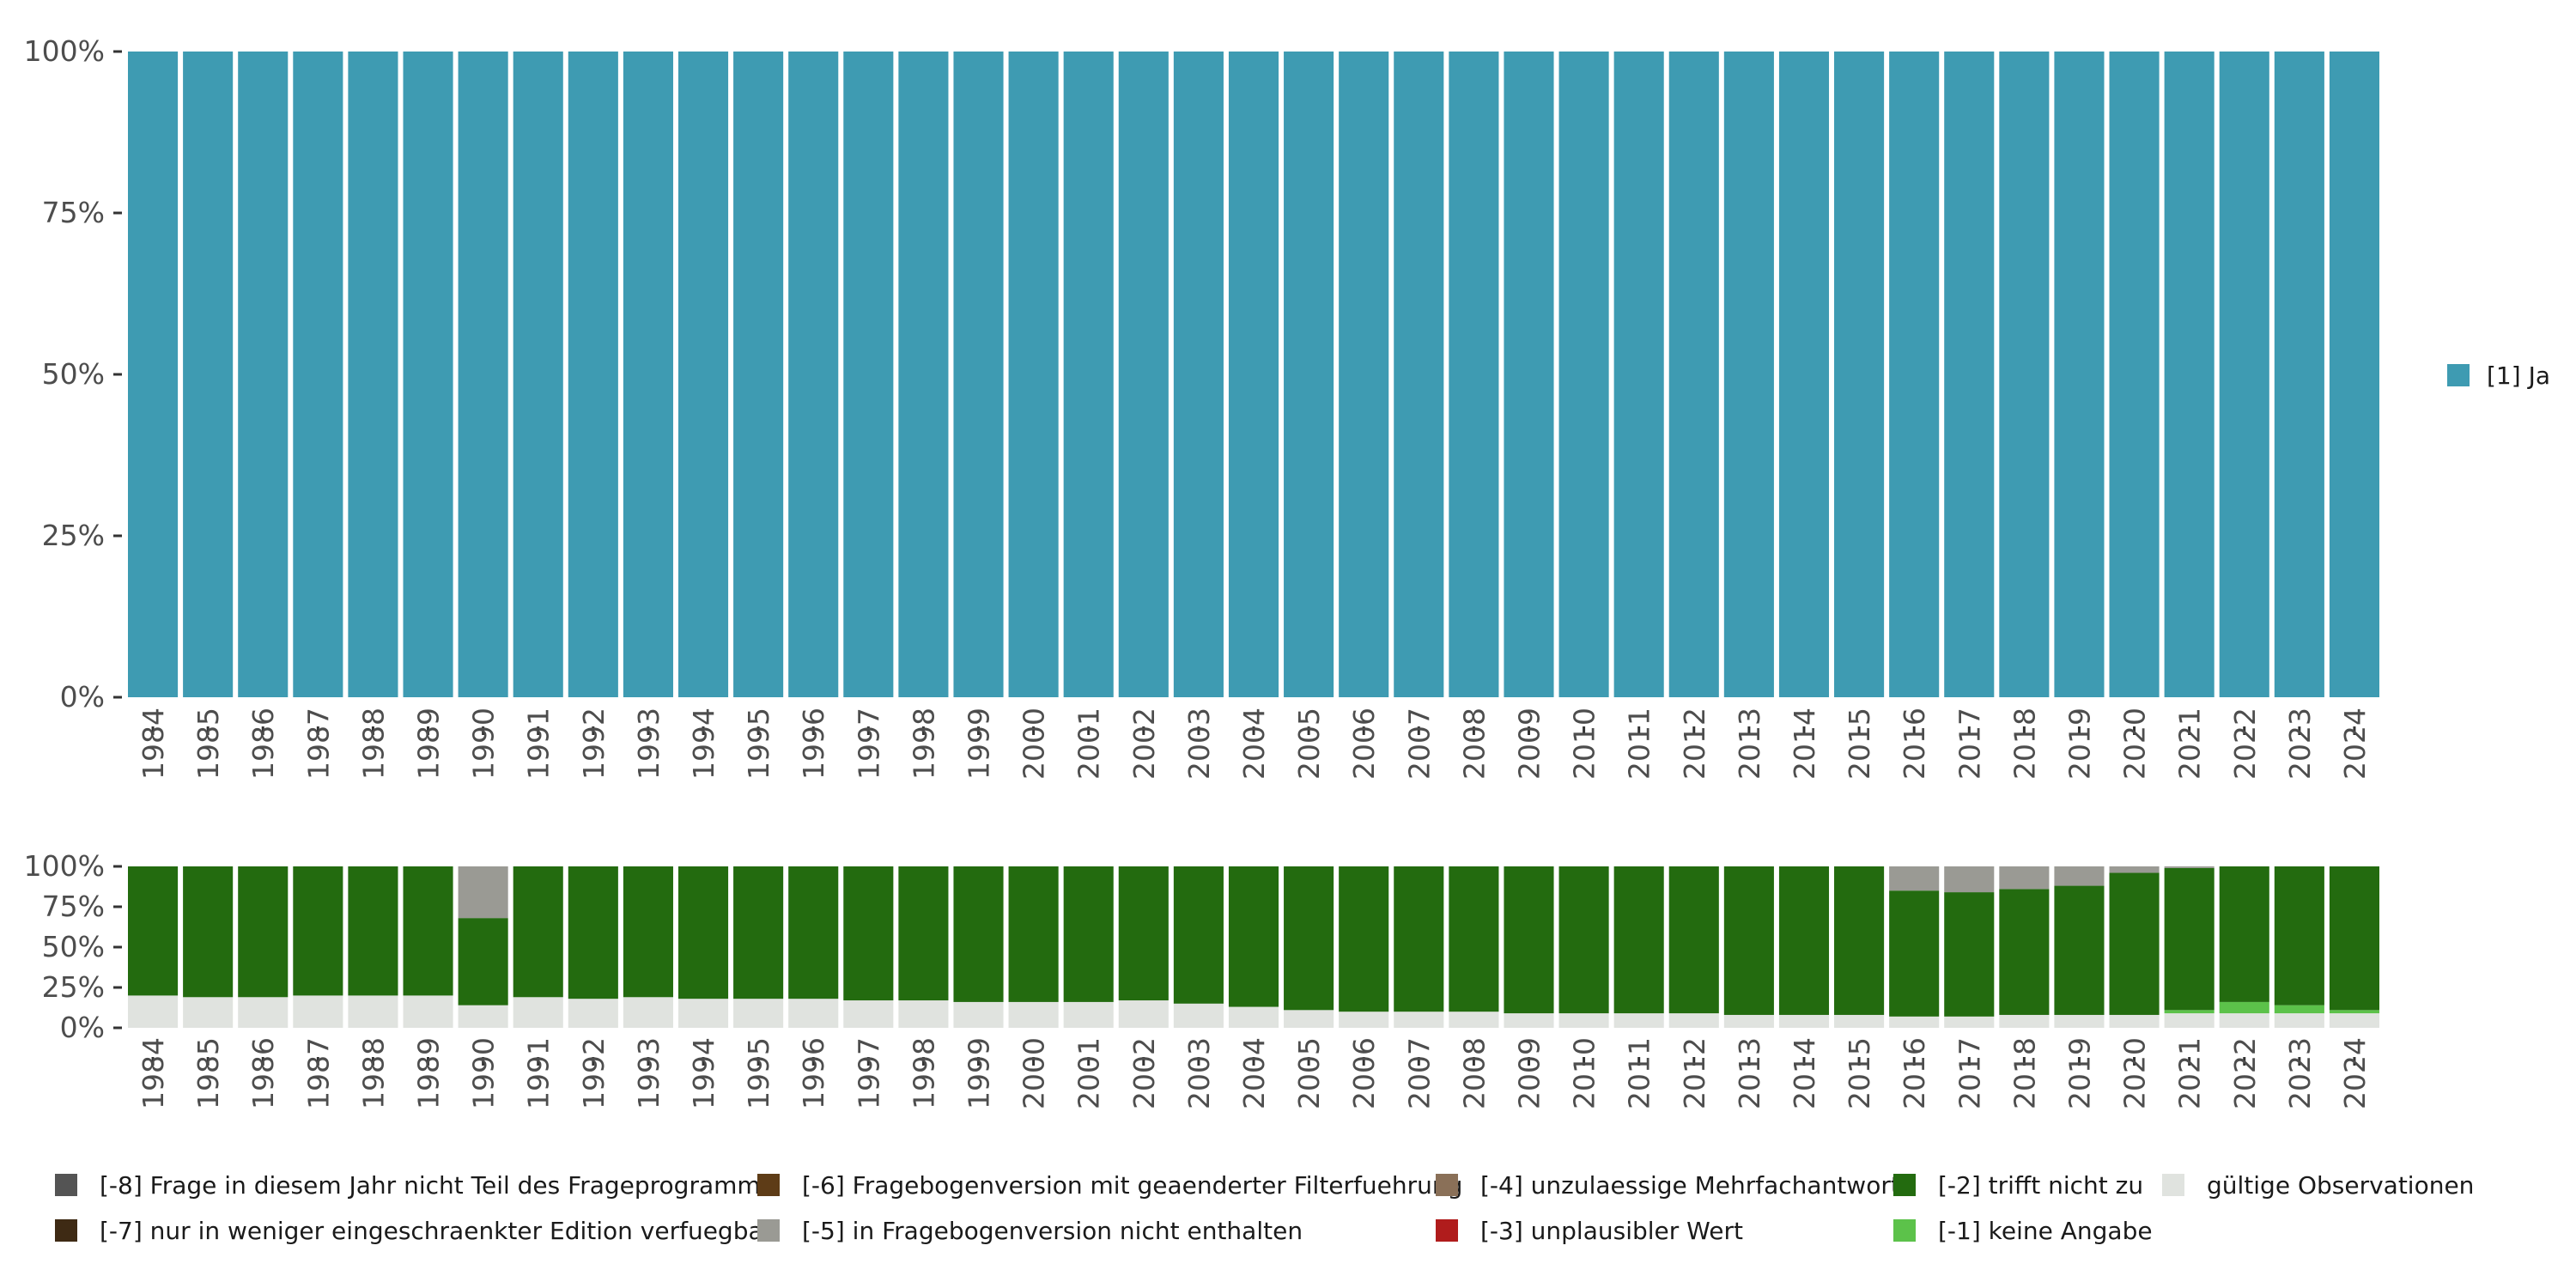  I want to click on bottom-x-tick-label: 2003, so click(1199, 1073).